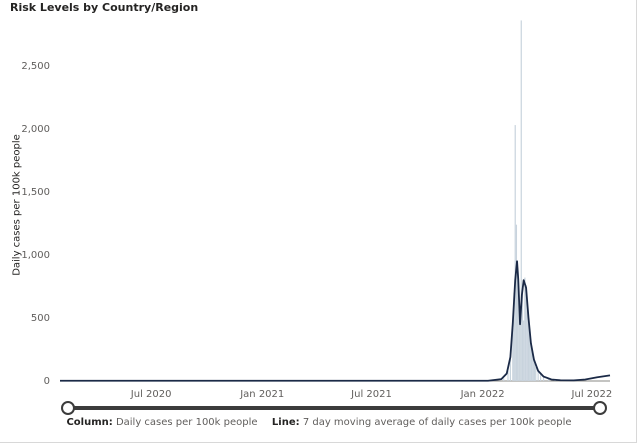 The image size is (638, 444). I want to click on legend-line-key: Line:, so click(285, 422).